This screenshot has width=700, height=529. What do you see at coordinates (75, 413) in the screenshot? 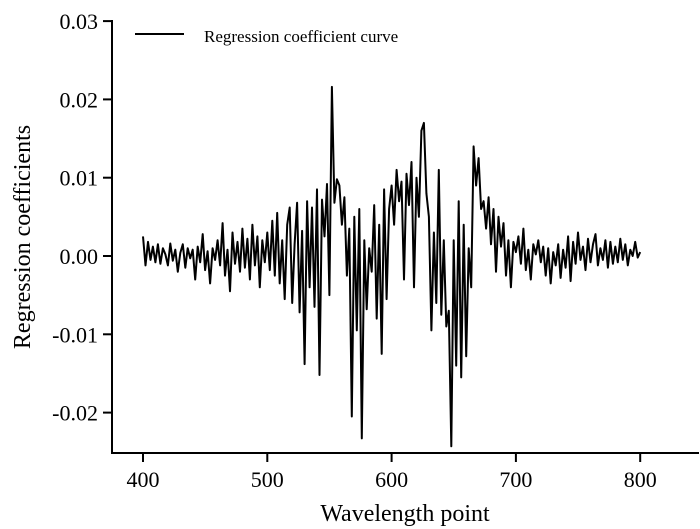
I see `y-tick-label: -0.02` at bounding box center [75, 413].